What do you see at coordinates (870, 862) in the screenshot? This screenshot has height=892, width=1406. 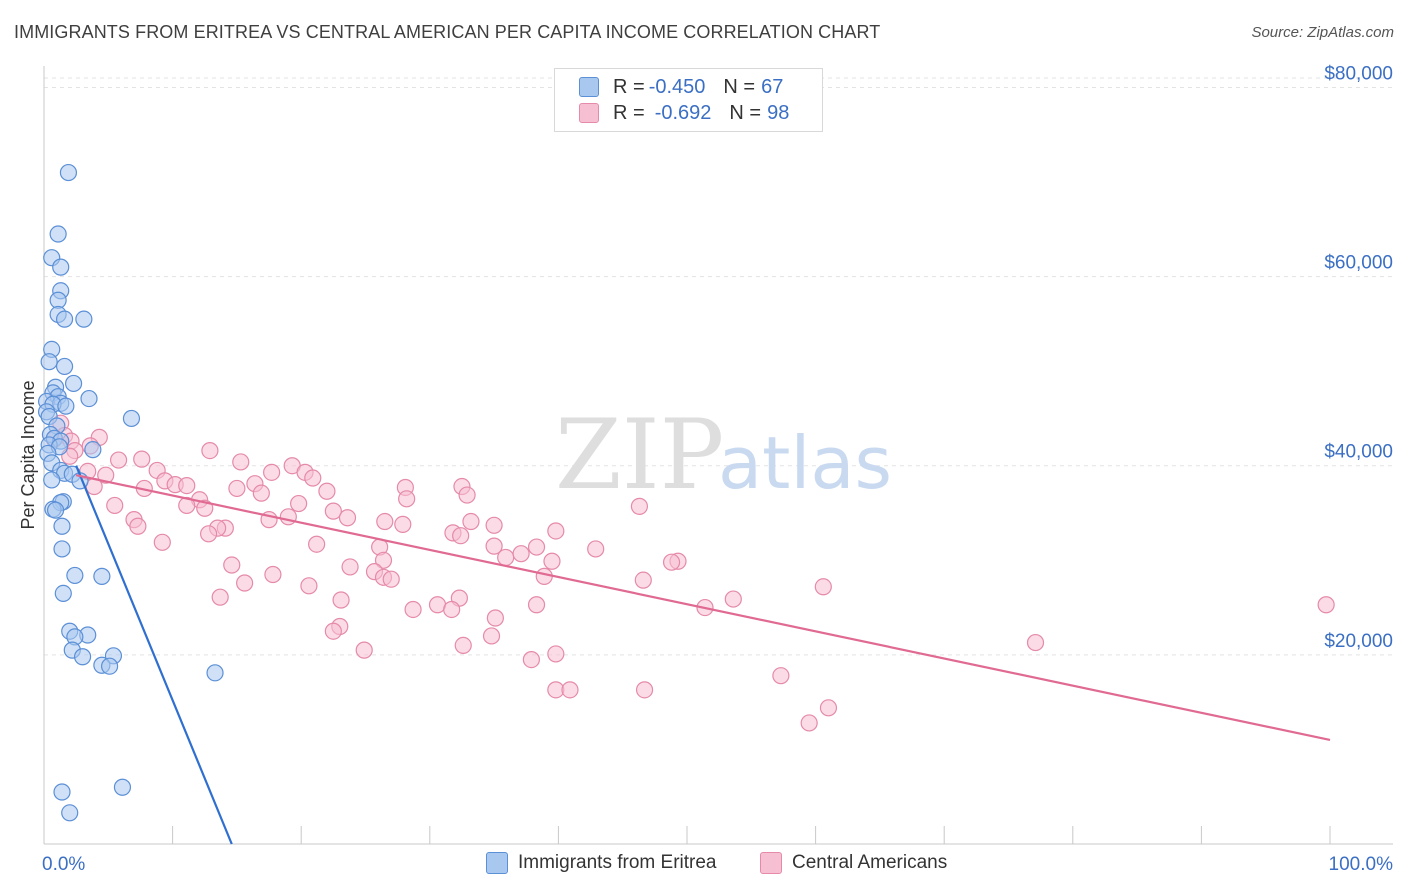 I see `bottom-legend-label: Central Americans` at bounding box center [870, 862].